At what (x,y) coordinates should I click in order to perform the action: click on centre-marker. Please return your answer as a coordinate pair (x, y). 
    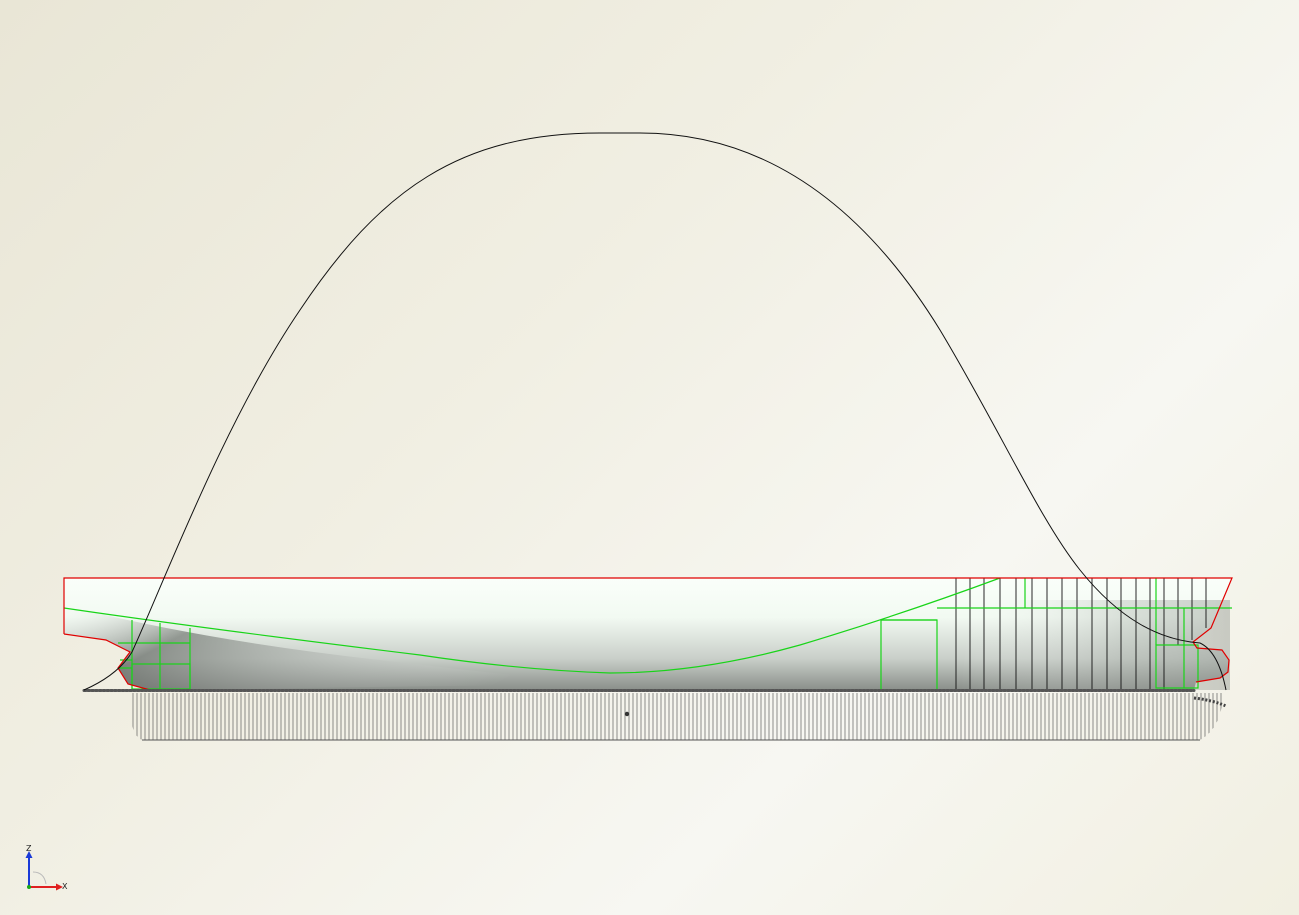
    Looking at the image, I should click on (627, 714).